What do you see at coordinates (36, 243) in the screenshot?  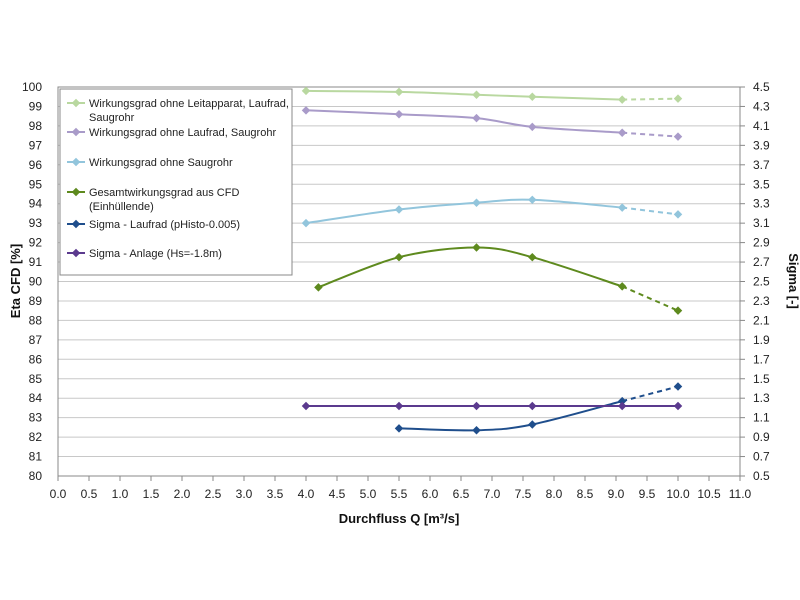 I see `y-tick-label: 92` at bounding box center [36, 243].